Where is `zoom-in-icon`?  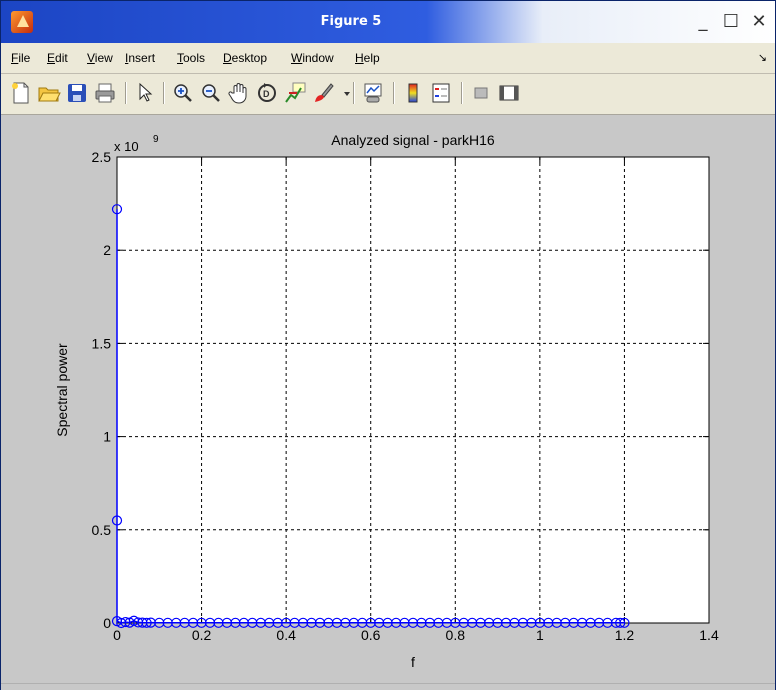 zoom-in-icon is located at coordinates (183, 93).